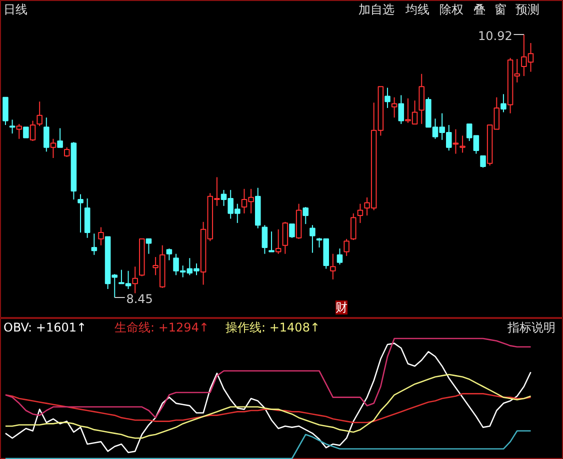  Describe the element at coordinates (376, 9) in the screenshot. I see `text: 加自选` at that location.